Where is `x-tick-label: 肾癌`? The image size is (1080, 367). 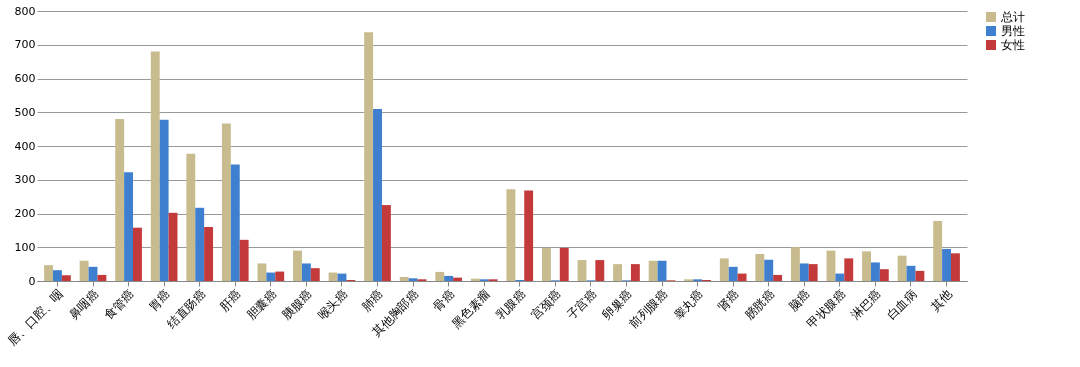
x-tick-label: 肾癌 is located at coordinates (728, 300).